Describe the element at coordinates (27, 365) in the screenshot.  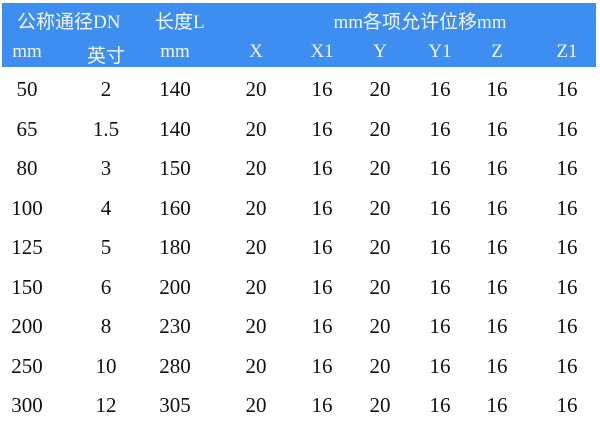
I see `table-cell: 250` at that location.